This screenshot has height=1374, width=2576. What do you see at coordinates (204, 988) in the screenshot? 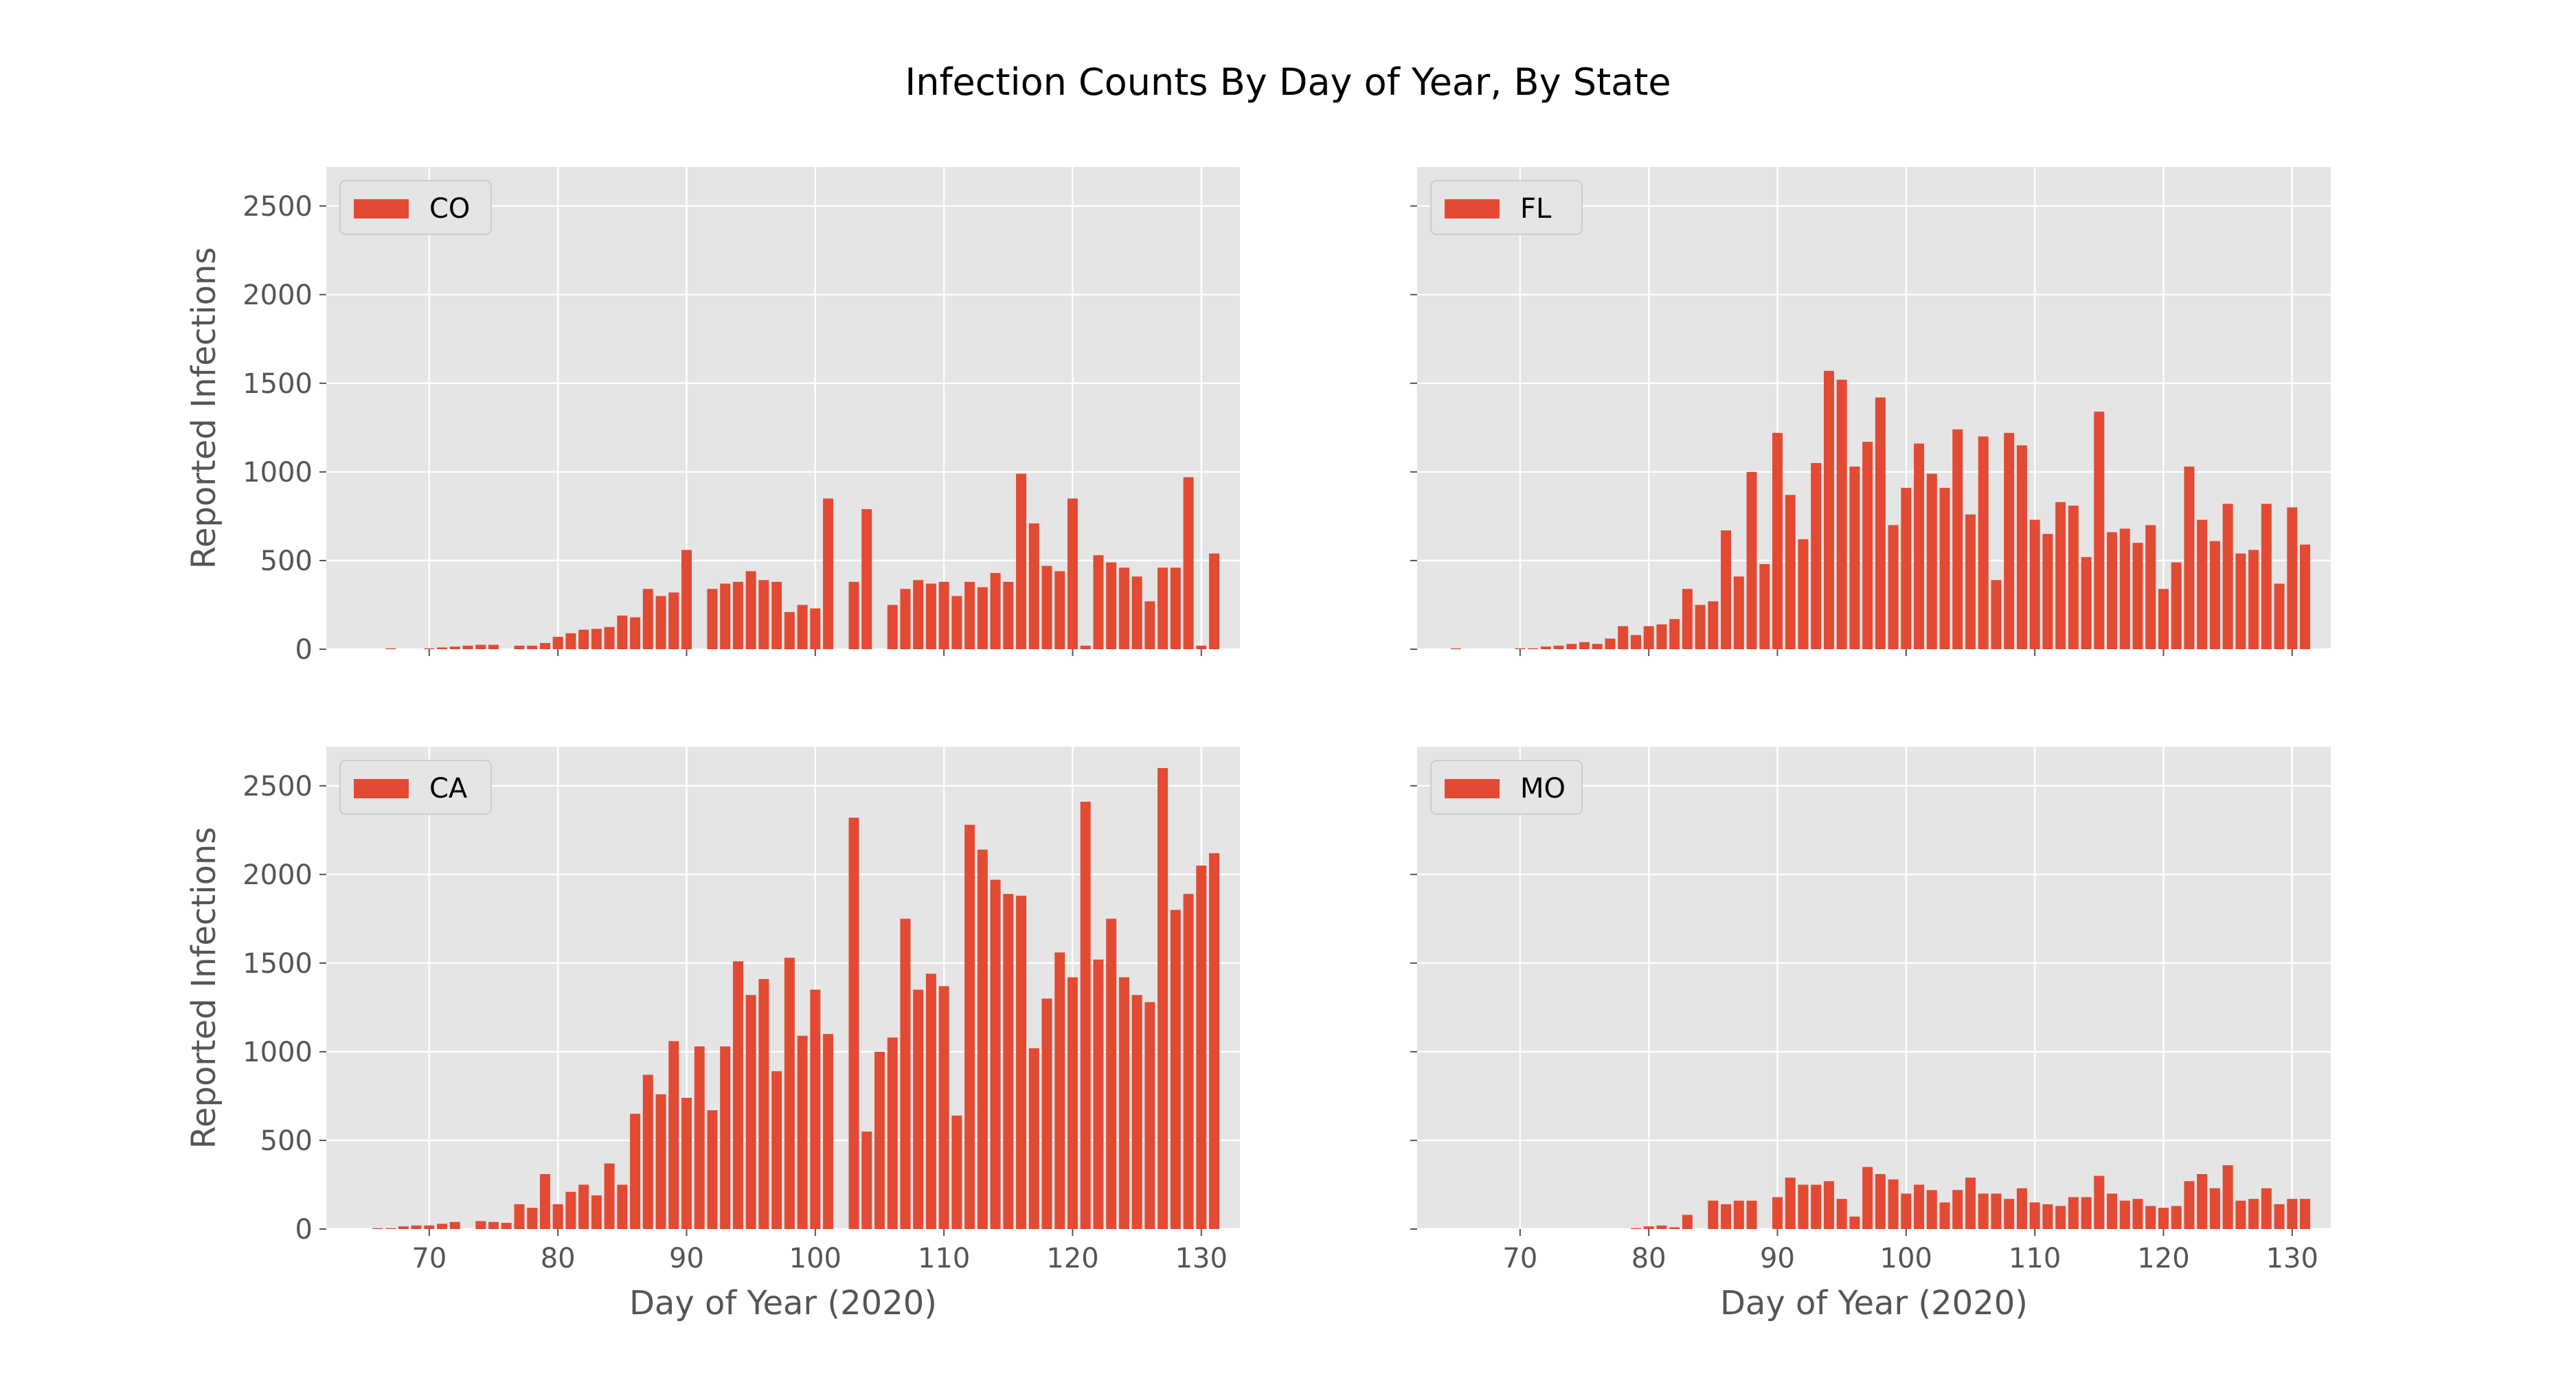
I see `y-axis-label: Reported Infections` at bounding box center [204, 988].